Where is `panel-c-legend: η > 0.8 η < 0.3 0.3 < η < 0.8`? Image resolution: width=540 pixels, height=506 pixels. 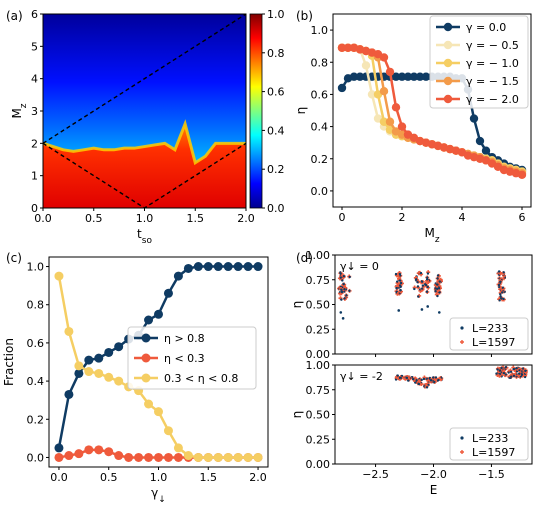 panel-c-legend: η > 0.8 η < 0.3 0.3 < η < 0.8 is located at coordinates (192, 358).